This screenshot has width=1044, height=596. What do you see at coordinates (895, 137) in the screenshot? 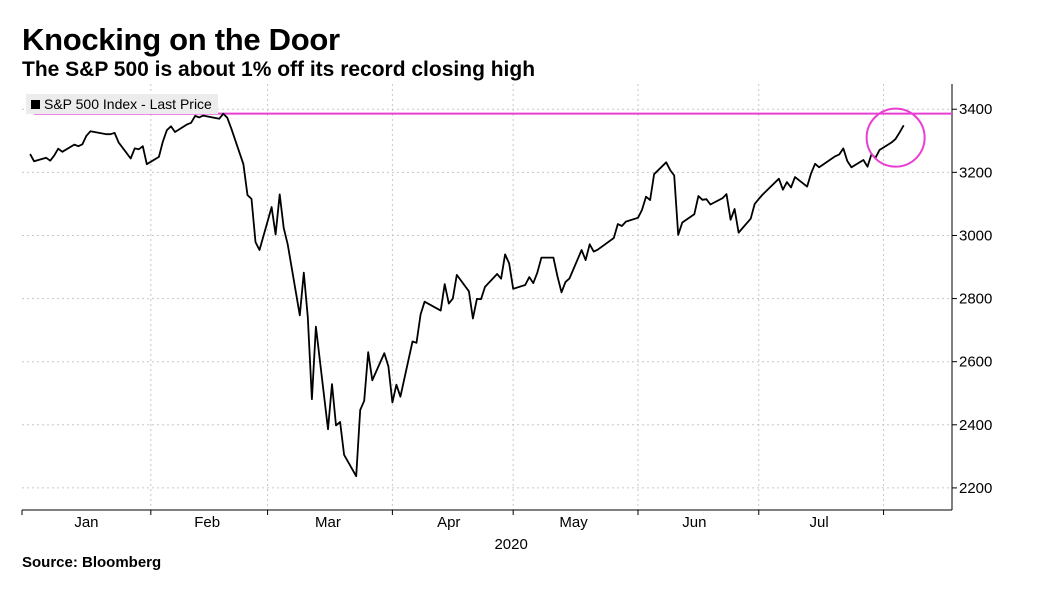
I see `highlight-circle` at bounding box center [895, 137].